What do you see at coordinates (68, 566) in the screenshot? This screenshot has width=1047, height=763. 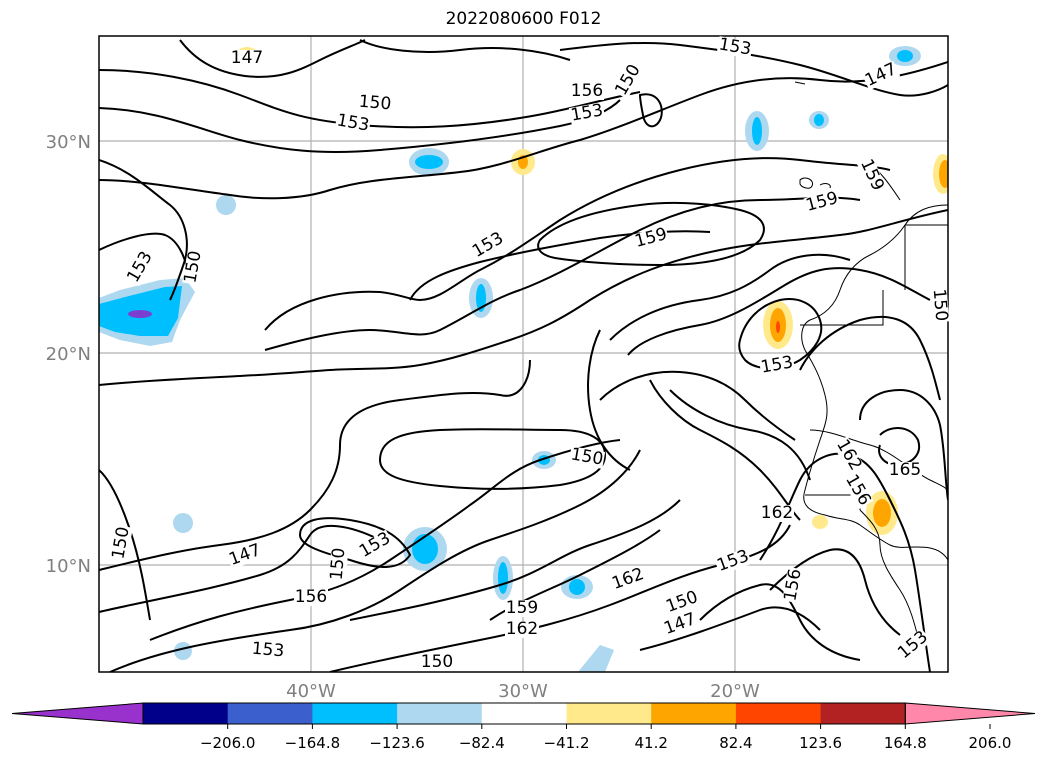 I see `lat-label-10n: 10°N` at bounding box center [68, 566].